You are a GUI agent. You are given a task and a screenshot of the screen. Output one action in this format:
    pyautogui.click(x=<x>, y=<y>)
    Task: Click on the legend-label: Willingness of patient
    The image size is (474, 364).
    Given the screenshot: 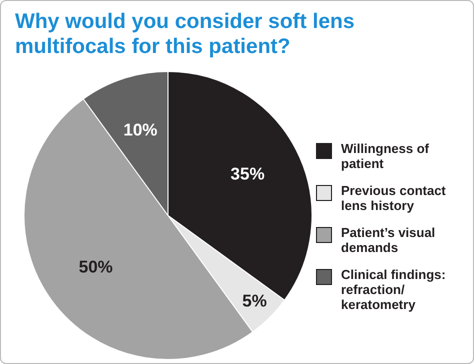 What is the action you would take?
    pyautogui.click(x=385, y=156)
    